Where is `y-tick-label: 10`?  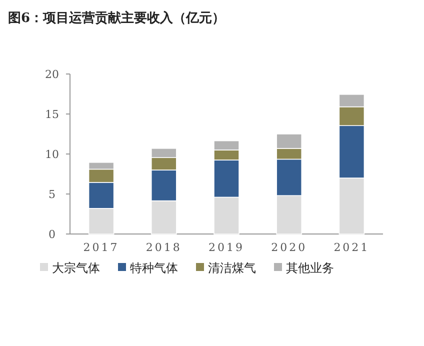
y-tick-label: 10 is located at coordinates (52, 154).